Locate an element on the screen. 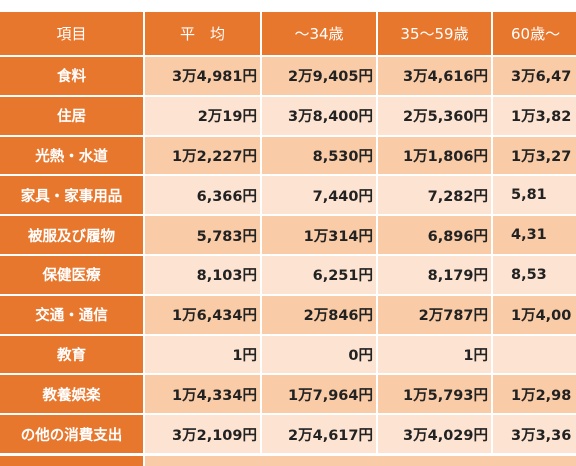 This screenshot has height=466, width=576. value-cell: 1万314円 is located at coordinates (319, 235).